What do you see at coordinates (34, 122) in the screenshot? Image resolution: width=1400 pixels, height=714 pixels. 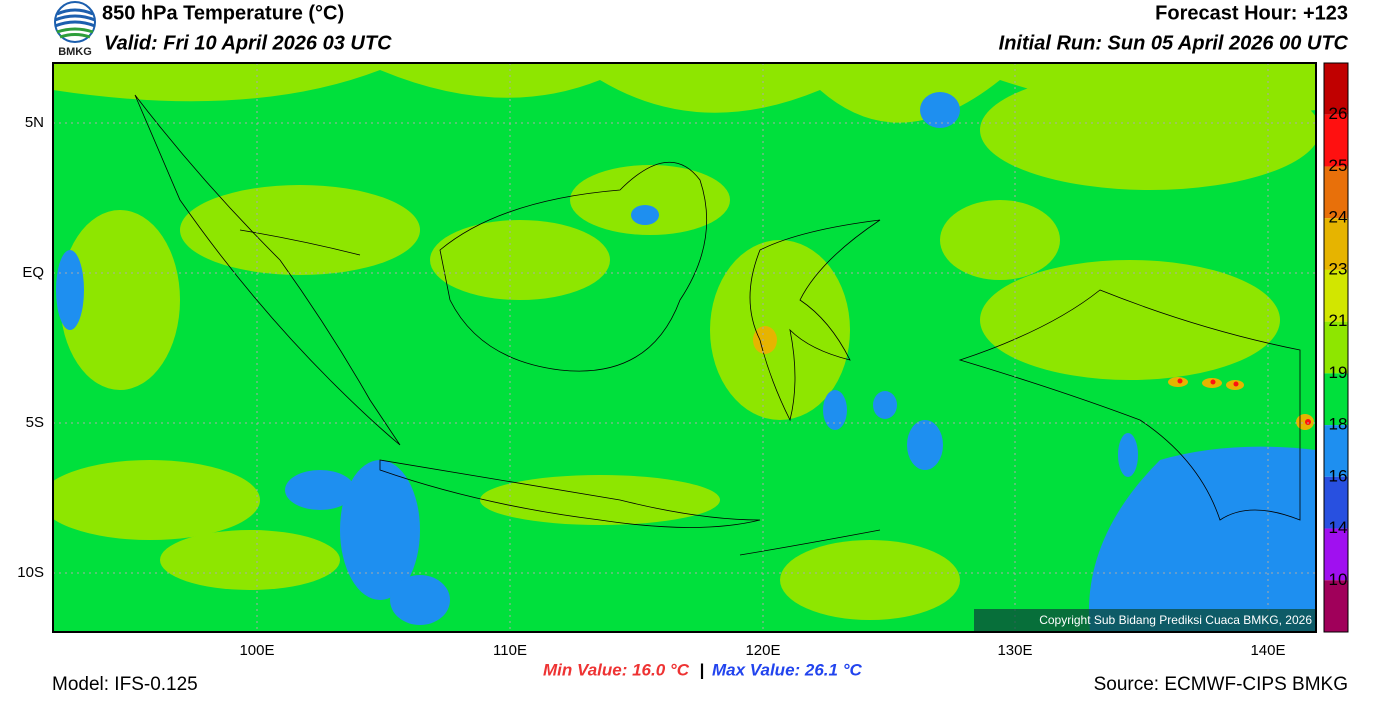 I see `lat-label: 5N` at bounding box center [34, 122].